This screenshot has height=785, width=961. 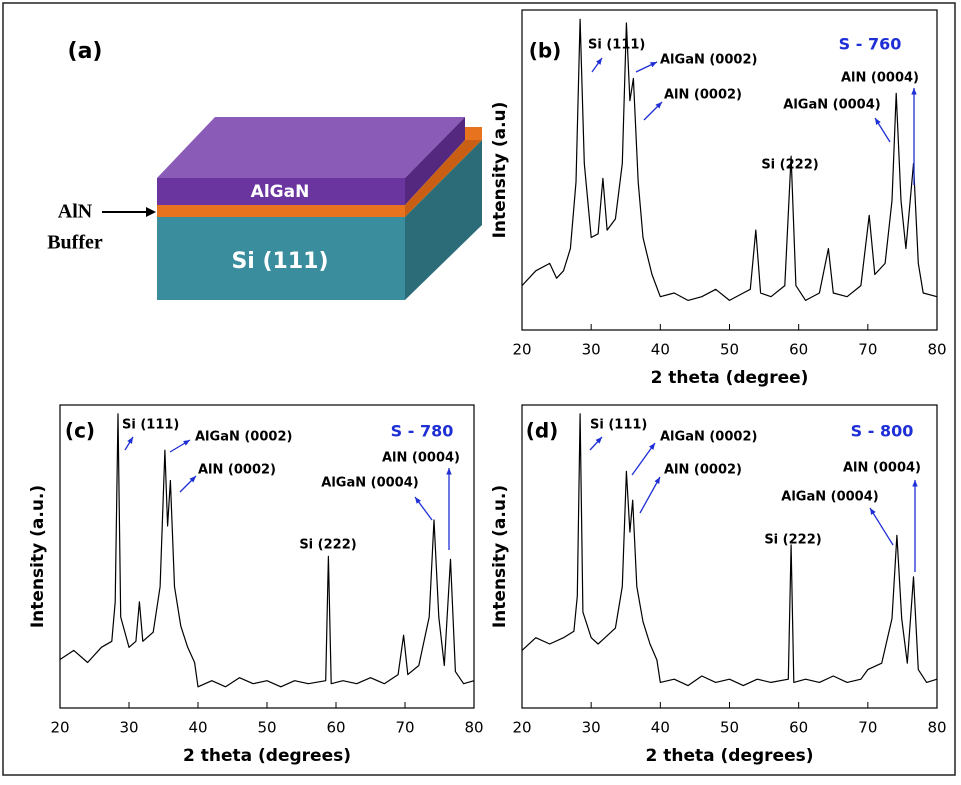 What do you see at coordinates (311, 147) in the screenshot?
I see `top-face` at bounding box center [311, 147].